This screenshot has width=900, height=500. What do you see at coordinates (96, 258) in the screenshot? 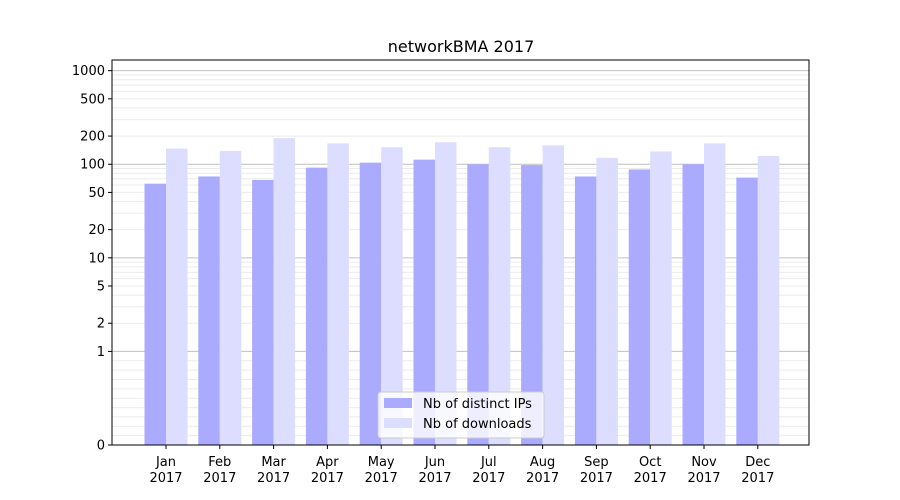
I see `y-tick-label: 10` at bounding box center [96, 258].